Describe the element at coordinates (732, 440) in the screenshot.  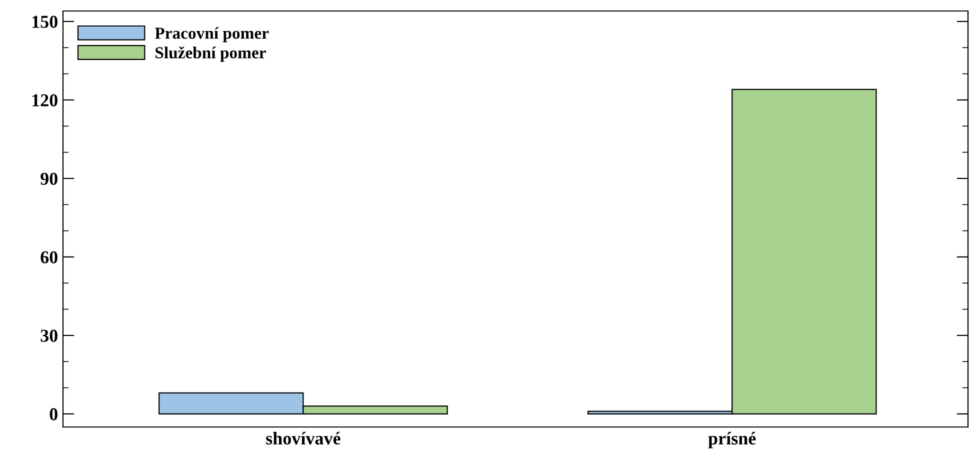
I see `x-tick-label: prísné` at that location.